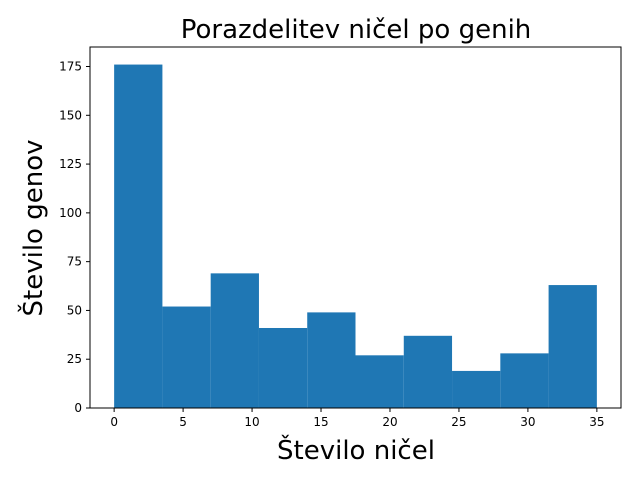 This screenshot has height=480, width=640. What do you see at coordinates (114, 422) in the screenshot?
I see `x-tick-label: 0` at bounding box center [114, 422].